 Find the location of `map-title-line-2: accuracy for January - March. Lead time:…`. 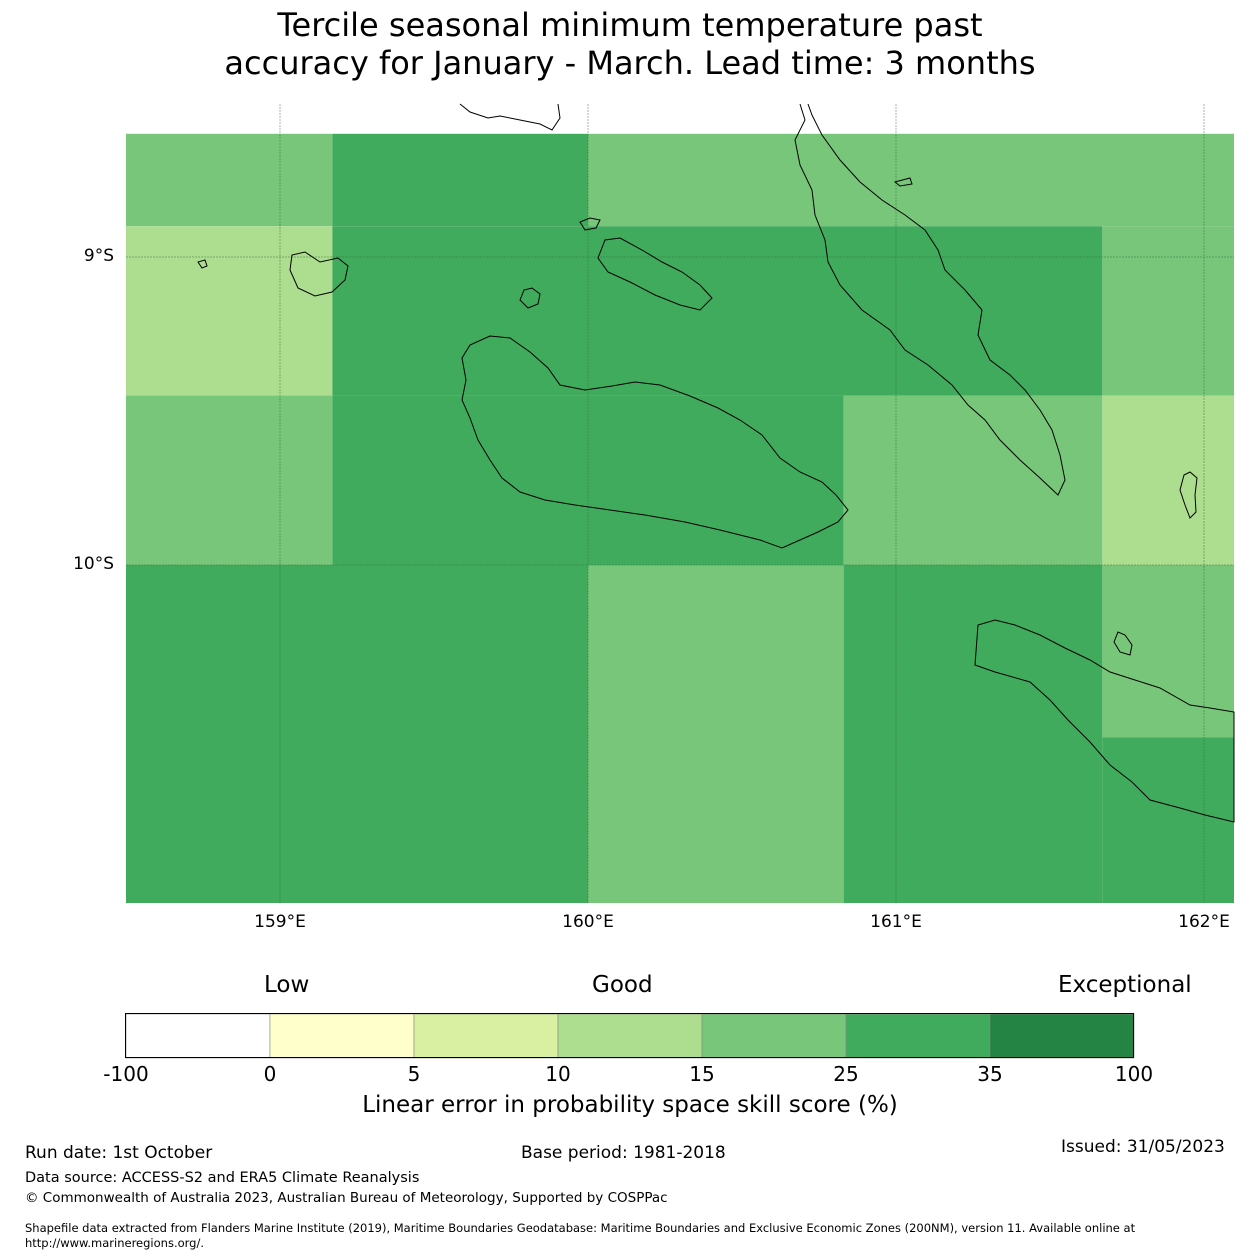

map-title-line-2: accuracy for January - March. Lead time:… is located at coordinates (630, 63).